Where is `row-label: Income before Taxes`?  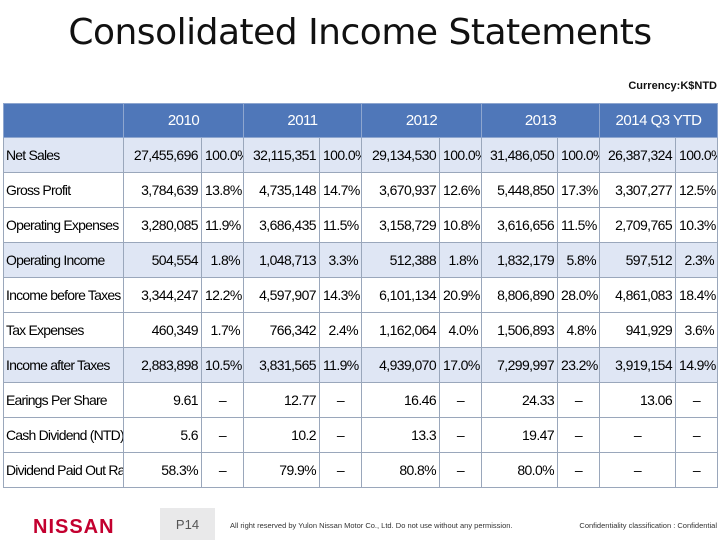
row-label: Income before Taxes is located at coordinates (63, 295).